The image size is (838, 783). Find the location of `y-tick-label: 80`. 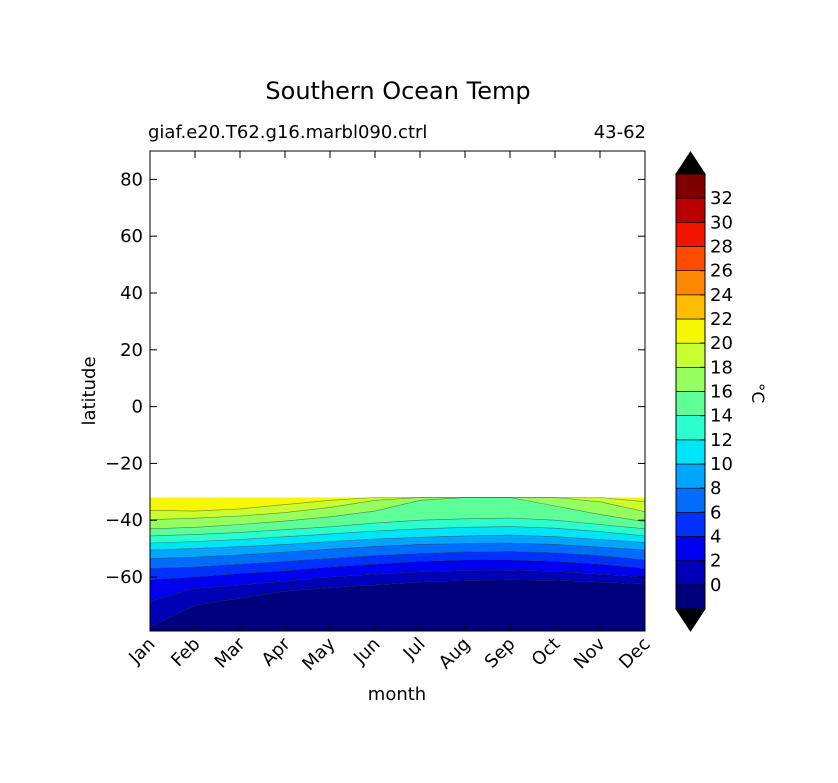

y-tick-label: 80 is located at coordinates (131, 179).